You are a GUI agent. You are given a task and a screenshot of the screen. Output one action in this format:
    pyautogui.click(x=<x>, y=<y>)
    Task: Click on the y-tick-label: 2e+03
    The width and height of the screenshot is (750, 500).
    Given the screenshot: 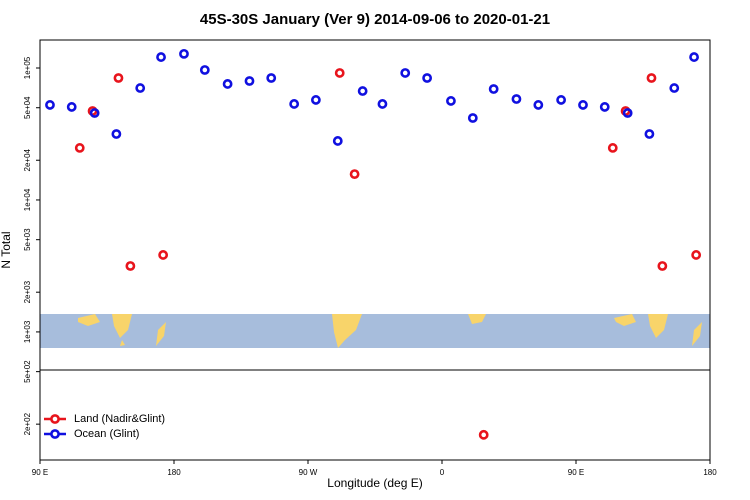 What is the action you would take?
    pyautogui.click(x=27, y=291)
    